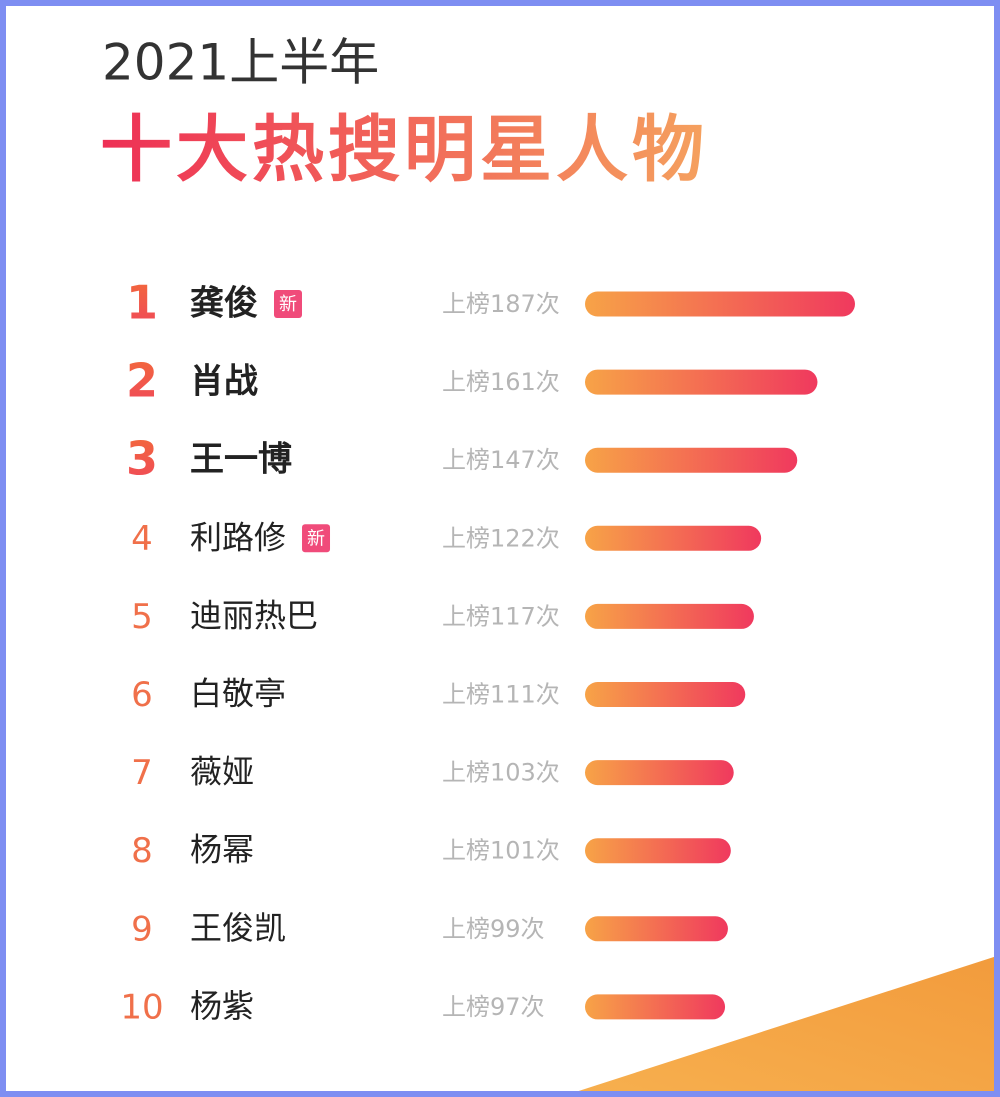  What do you see at coordinates (238, 694) in the screenshot?
I see `name: 白敬亭` at bounding box center [238, 694].